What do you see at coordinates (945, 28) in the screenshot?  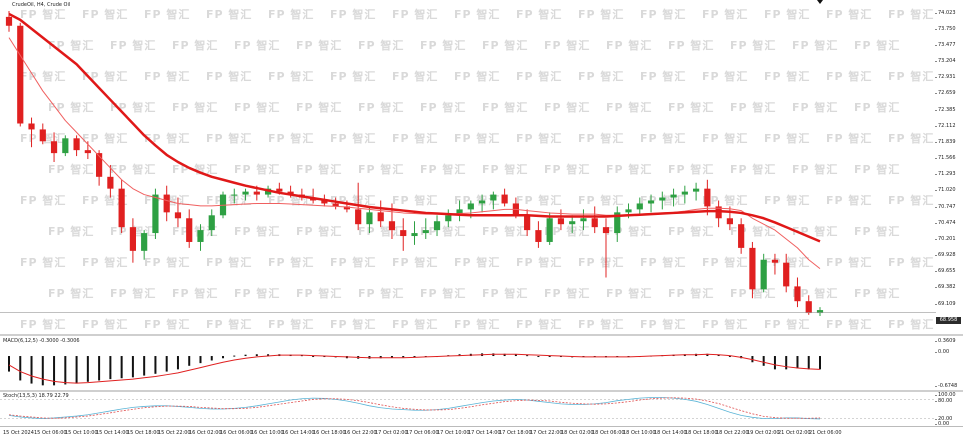 I see `price-tick: 73.750` at bounding box center [945, 28].